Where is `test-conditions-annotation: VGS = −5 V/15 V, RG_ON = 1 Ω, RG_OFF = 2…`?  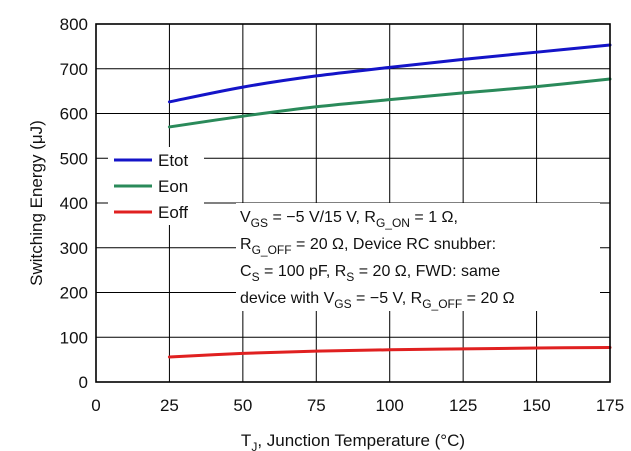
test-conditions-annotation: VGS = −5 V/15 V, RG_ON = 1 Ω, RG_OFF = 2… is located at coordinates (418, 257).